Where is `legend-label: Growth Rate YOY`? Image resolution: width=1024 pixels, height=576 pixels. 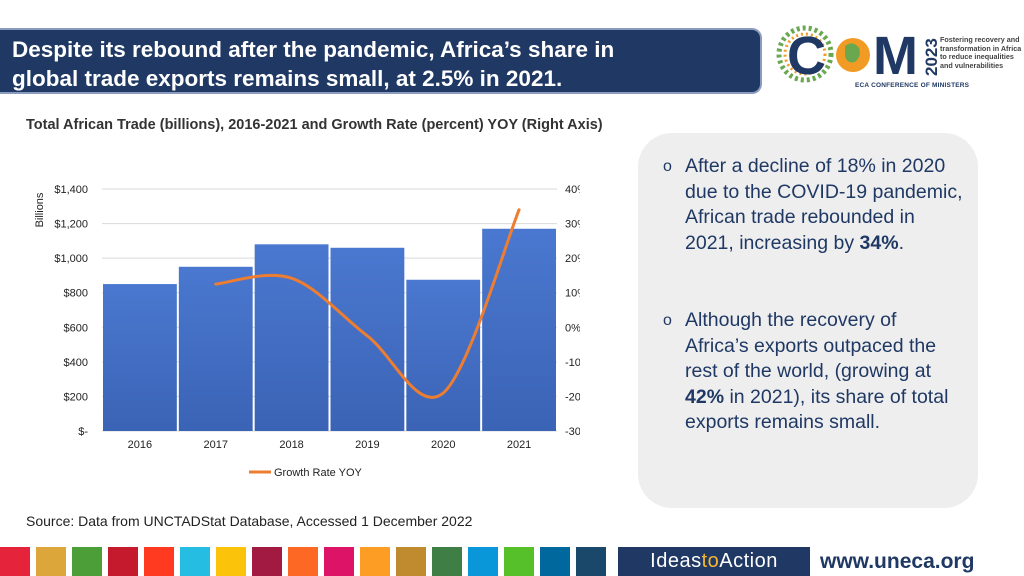 legend-label: Growth Rate YOY is located at coordinates (318, 473).